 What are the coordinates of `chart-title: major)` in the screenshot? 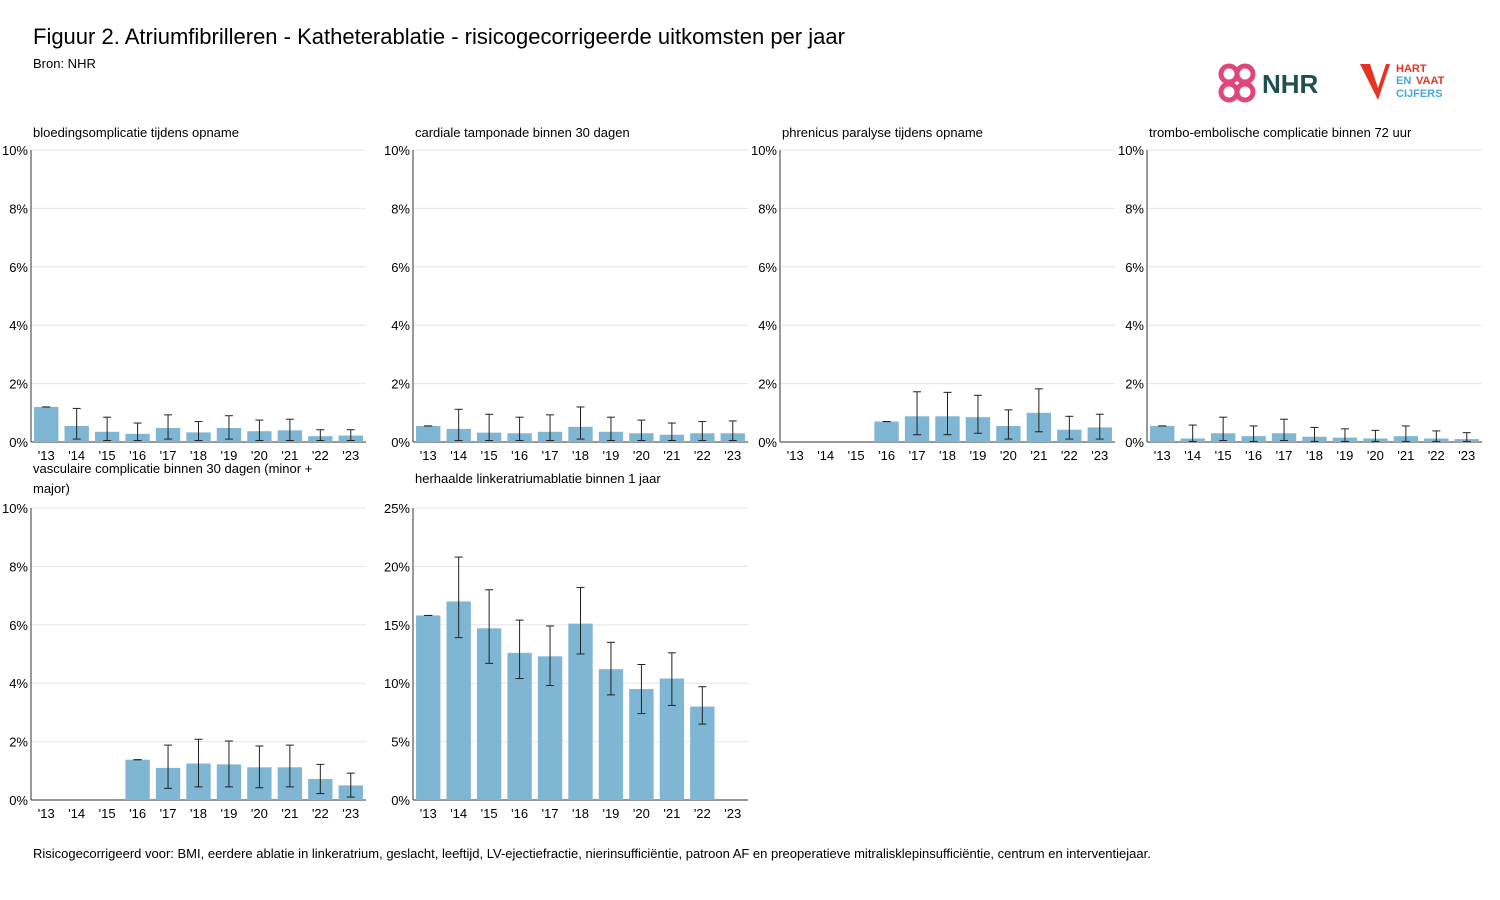 It's located at (51, 488).